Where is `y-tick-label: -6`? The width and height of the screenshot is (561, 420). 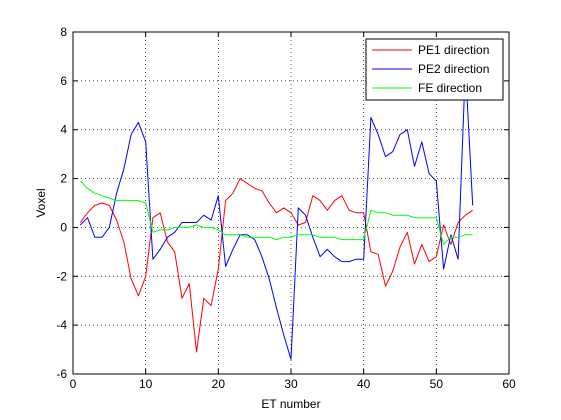 y-tick-label: -6 is located at coordinates (61, 374).